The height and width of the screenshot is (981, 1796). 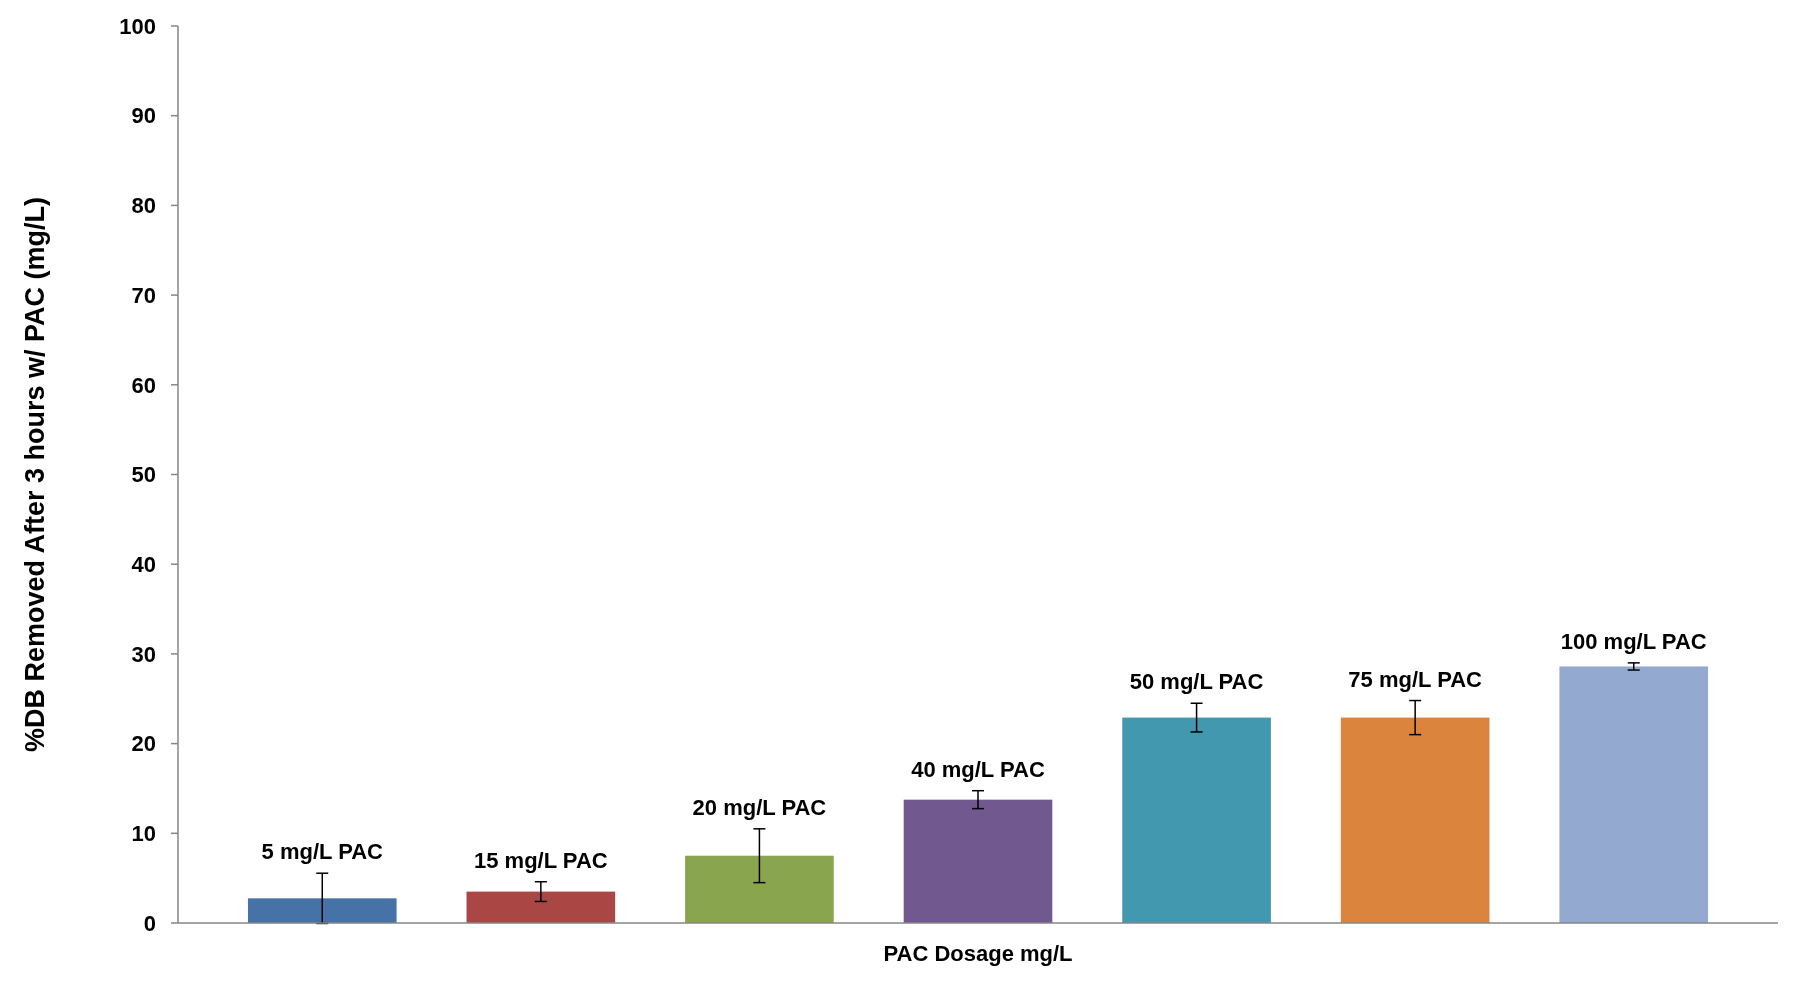 What do you see at coordinates (1415, 679) in the screenshot?
I see `x-tick-label: 75 mg/L PAC` at bounding box center [1415, 679].